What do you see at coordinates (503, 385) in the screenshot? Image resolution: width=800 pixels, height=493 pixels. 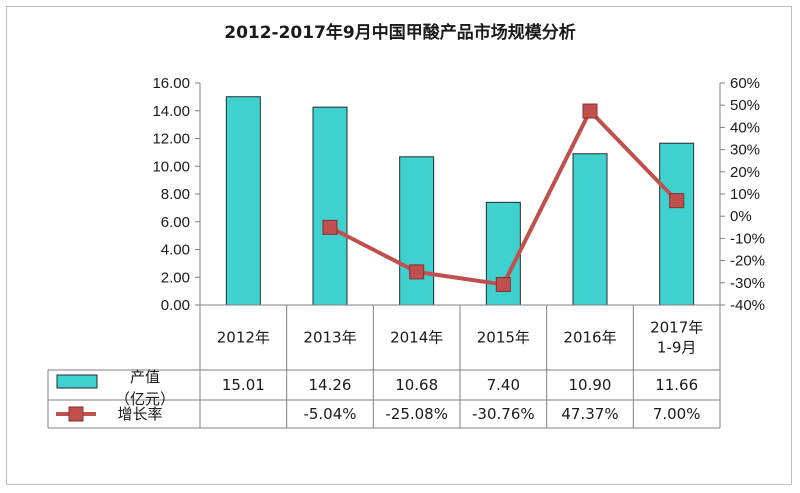 I see `bar-value-label: 7.40` at bounding box center [503, 385].